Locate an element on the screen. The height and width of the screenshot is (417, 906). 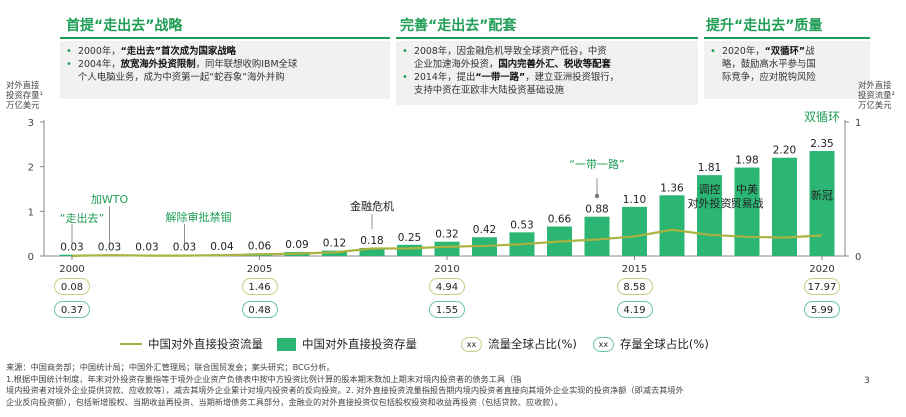
stock-share-pill: 5.99 is located at coordinates (822, 309).